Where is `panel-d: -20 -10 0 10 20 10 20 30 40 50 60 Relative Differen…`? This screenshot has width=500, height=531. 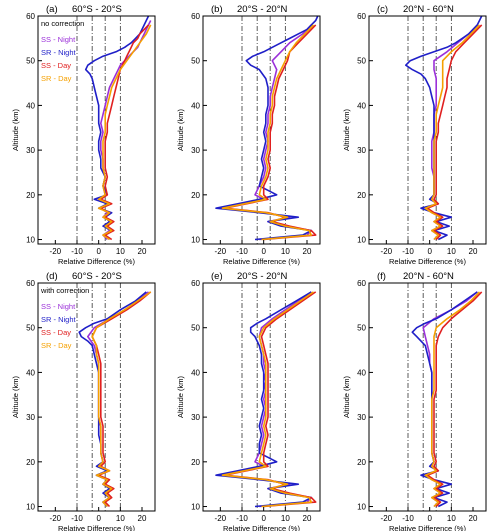 panel-d: -20 -10 0 10 20 10 20 30 40 50 60 Relative Differen… is located at coordinates (83, 401).